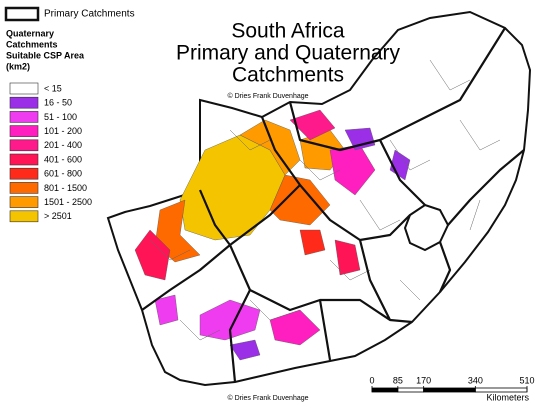 The width and height of the screenshot is (550, 414). What do you see at coordinates (53, 88) in the screenshot?
I see `legend-label: < 15` at bounding box center [53, 88].